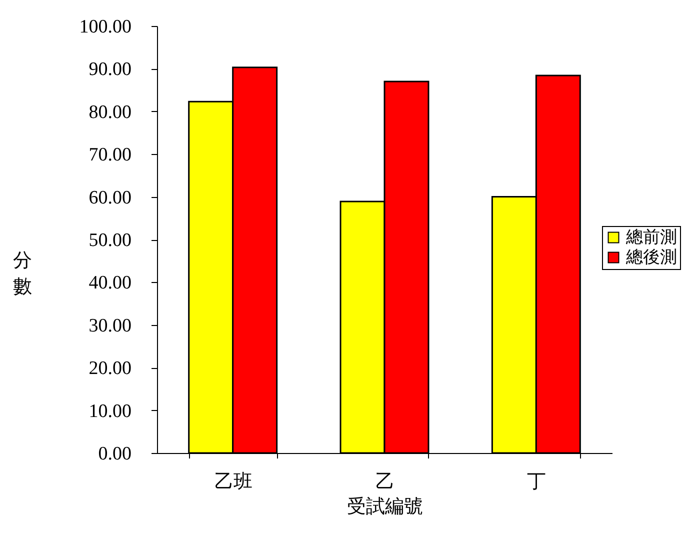  What do you see at coordinates (385, 482) in the screenshot?
I see `x-tick-label: 乙` at bounding box center [385, 482].